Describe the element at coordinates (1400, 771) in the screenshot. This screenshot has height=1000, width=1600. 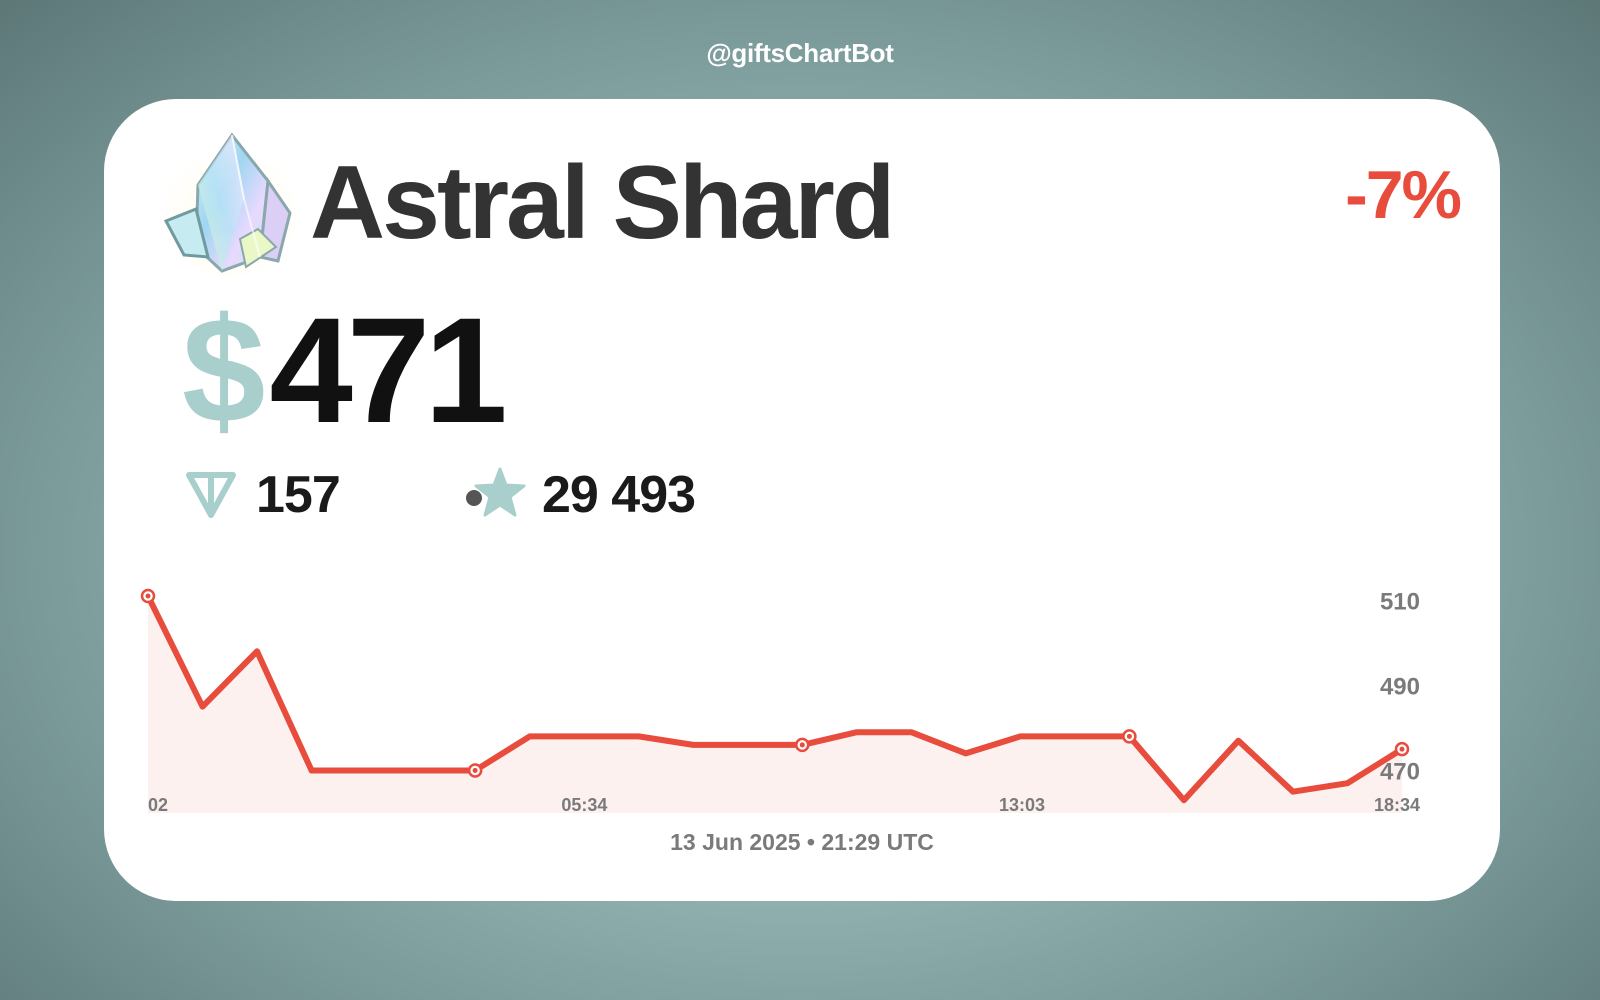
I see `y-tick-label: 470` at that location.